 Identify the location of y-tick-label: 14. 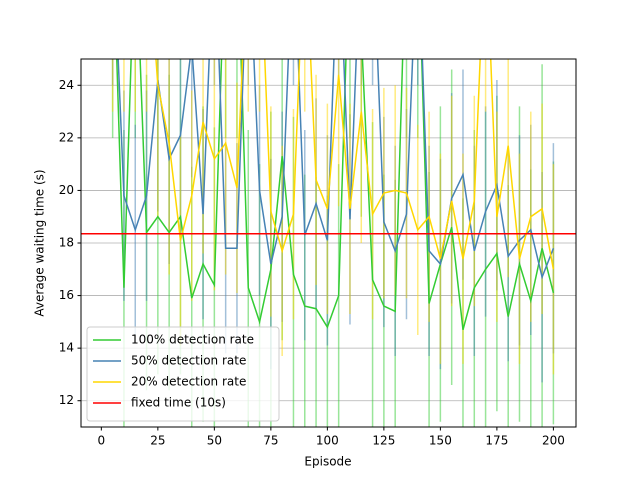
(66, 348).